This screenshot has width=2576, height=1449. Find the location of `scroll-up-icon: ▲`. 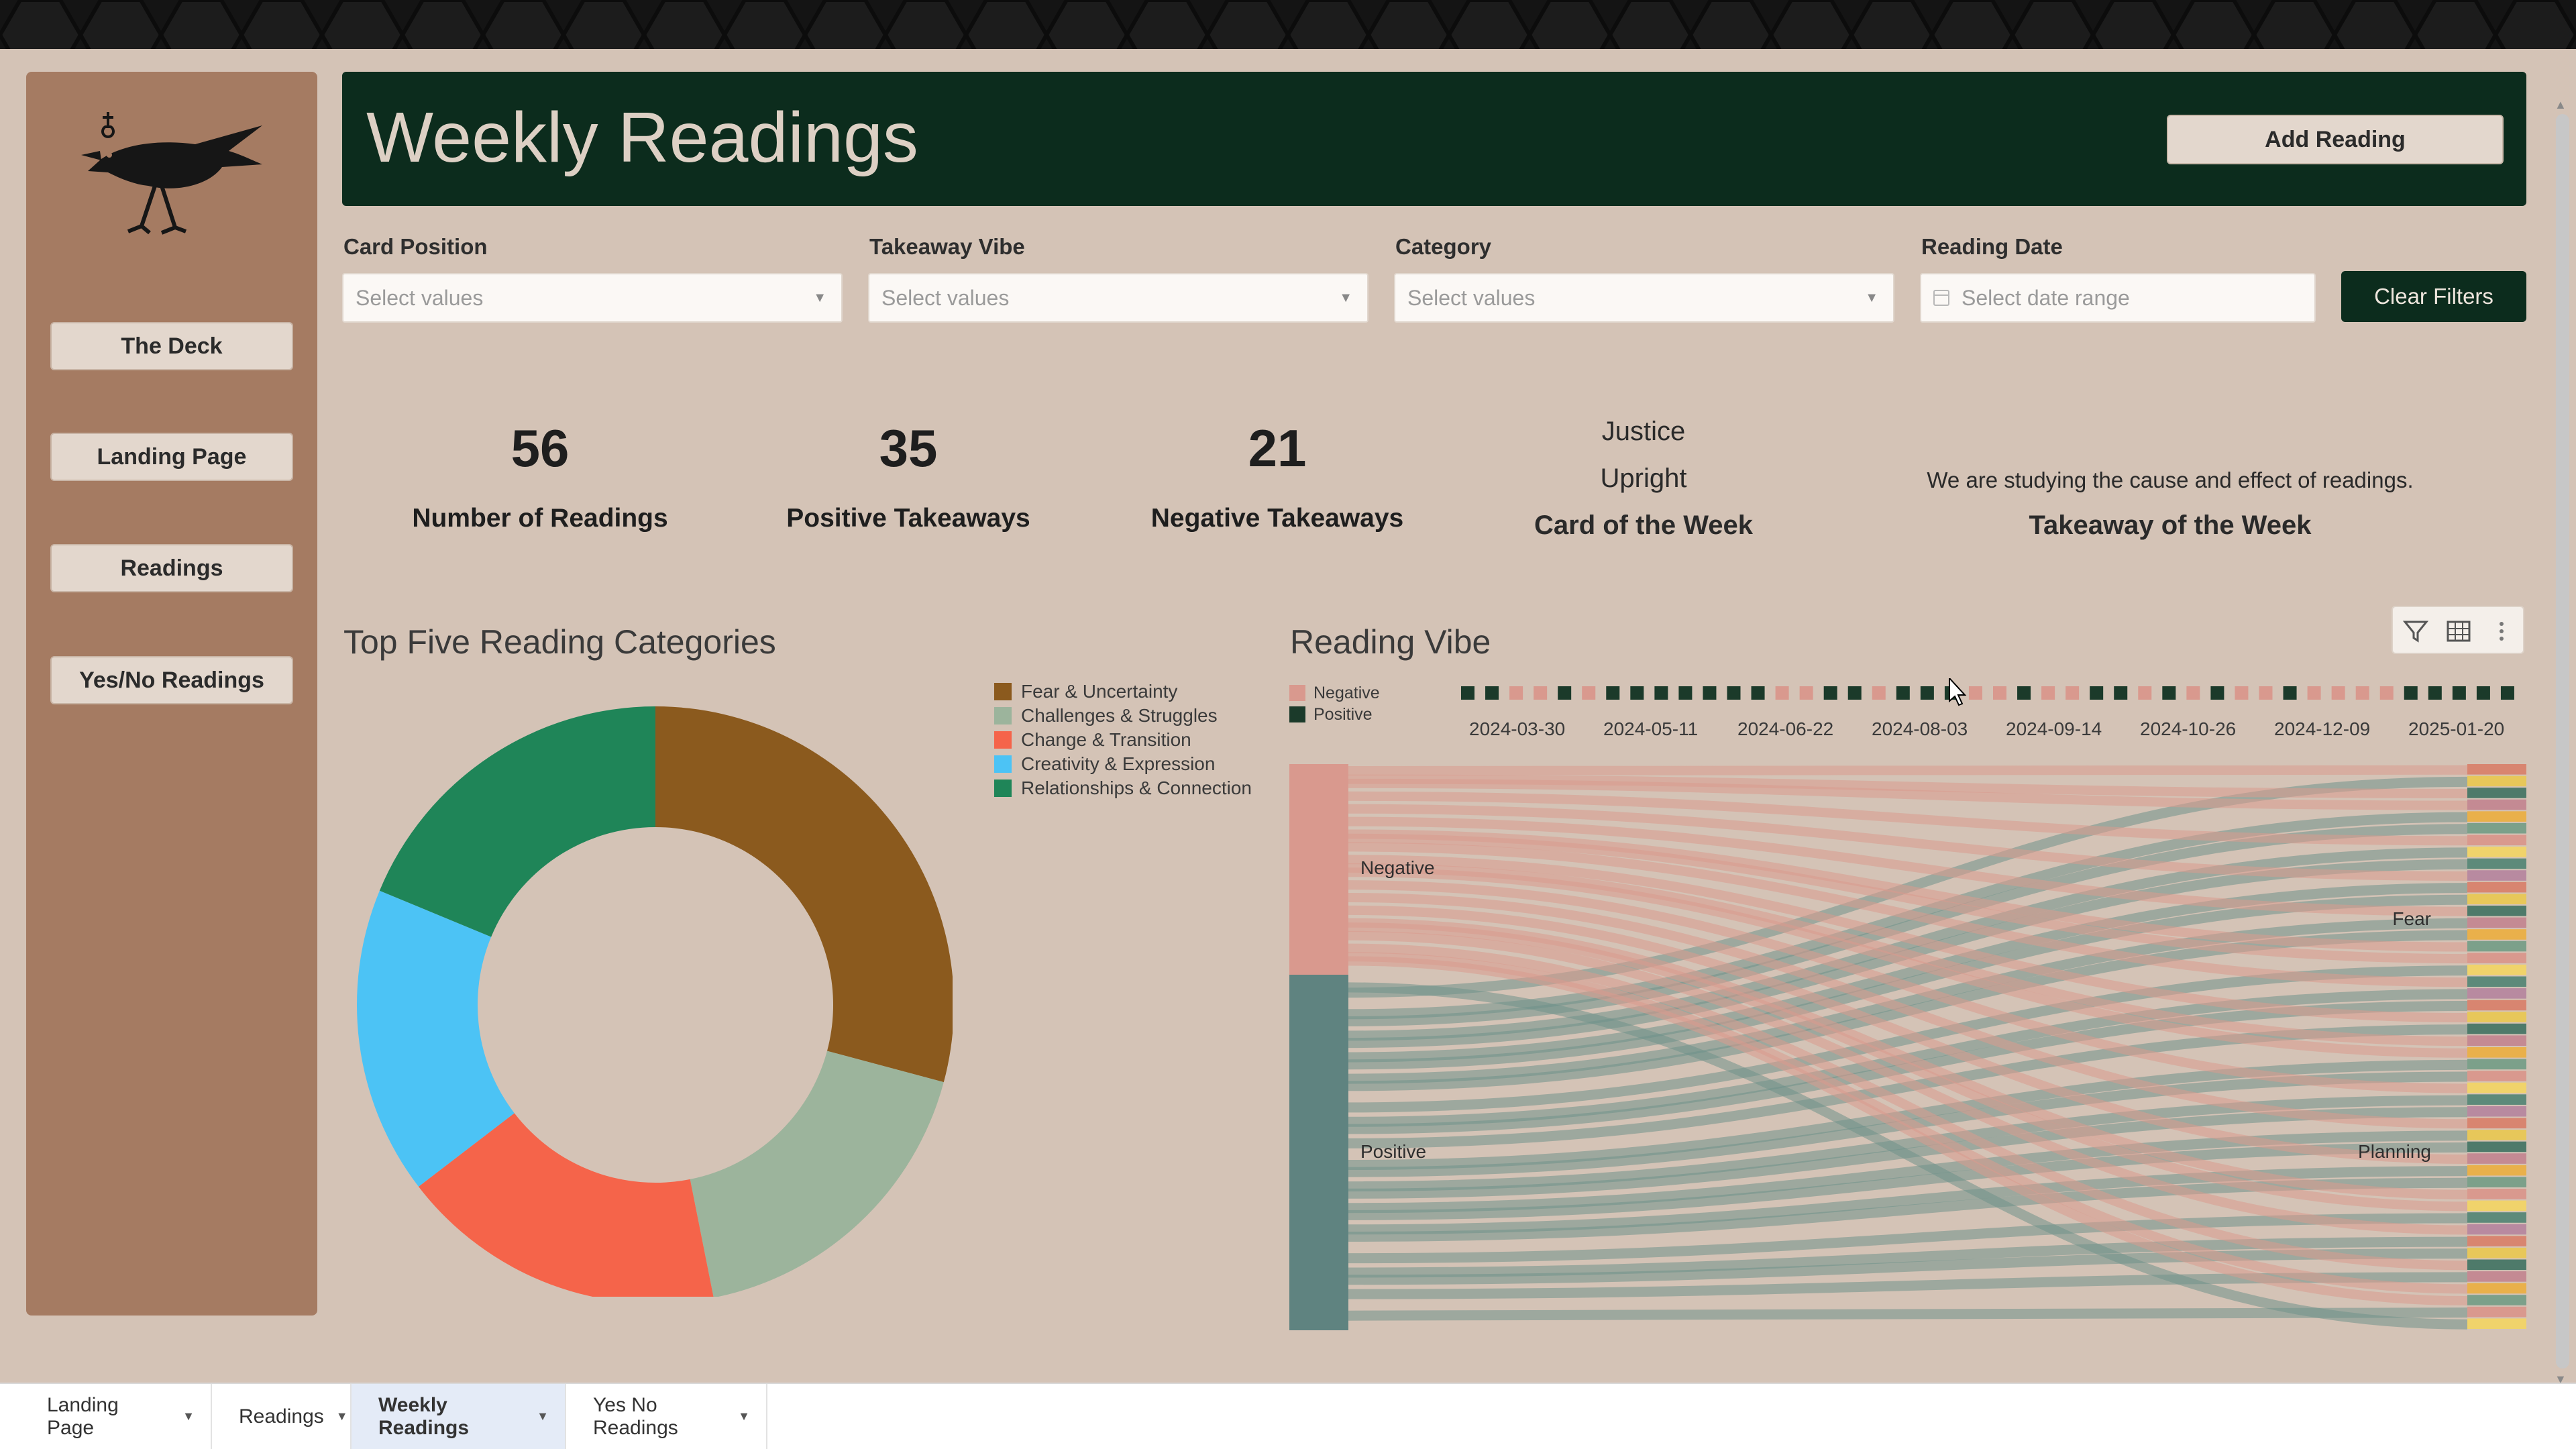

scroll-up-icon: ▲ is located at coordinates (2561, 104).